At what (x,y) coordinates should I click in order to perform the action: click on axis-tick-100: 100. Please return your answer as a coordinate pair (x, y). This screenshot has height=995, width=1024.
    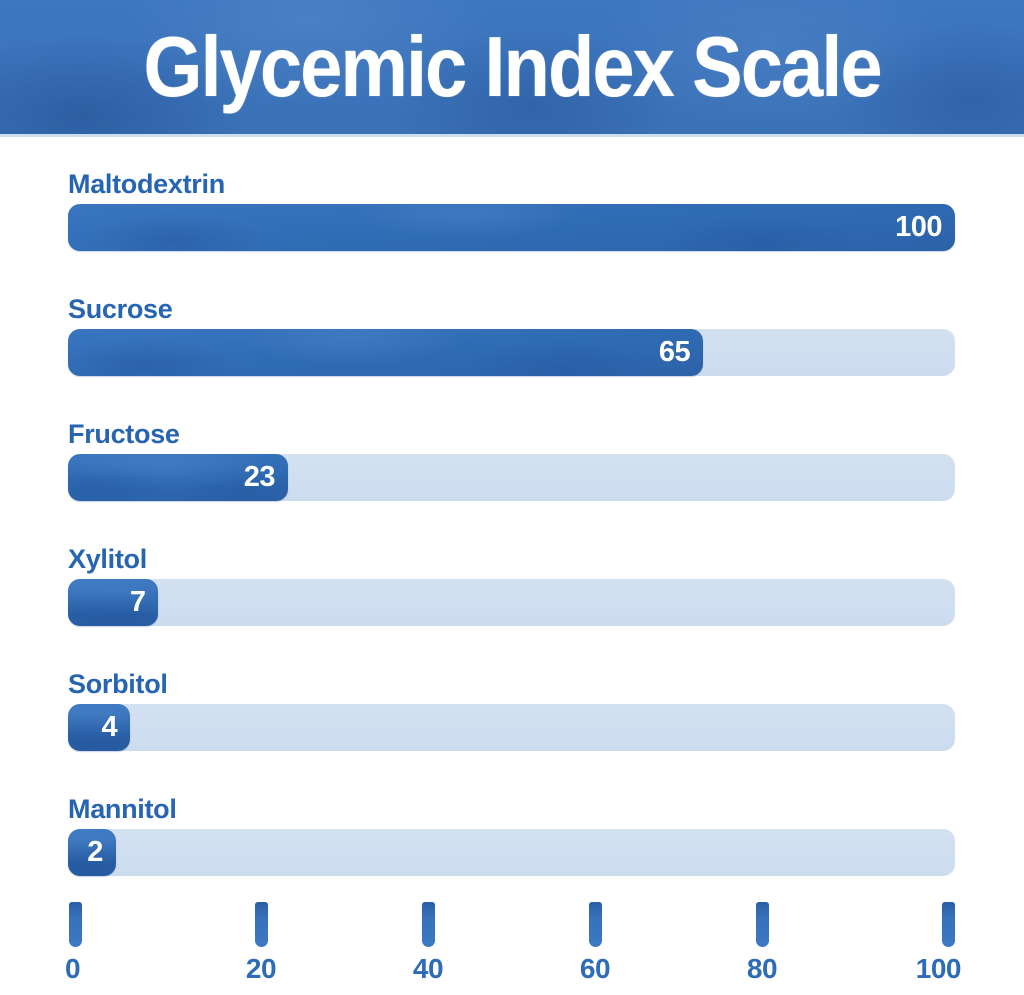
    Looking at the image, I should click on (932, 942).